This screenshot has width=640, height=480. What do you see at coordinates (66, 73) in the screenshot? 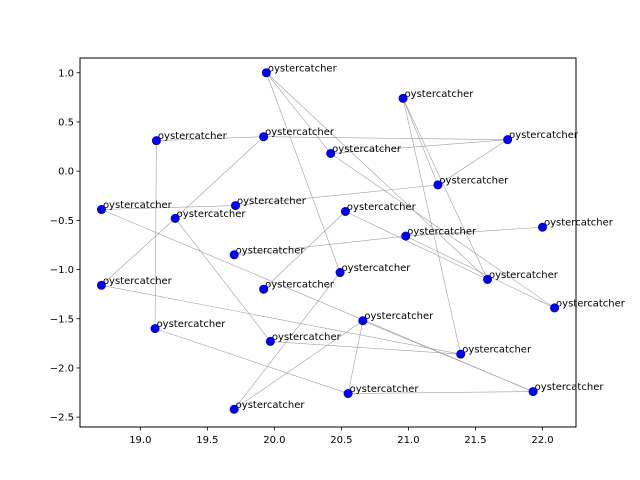
I see `y-tick-label: 1.0` at bounding box center [66, 73].